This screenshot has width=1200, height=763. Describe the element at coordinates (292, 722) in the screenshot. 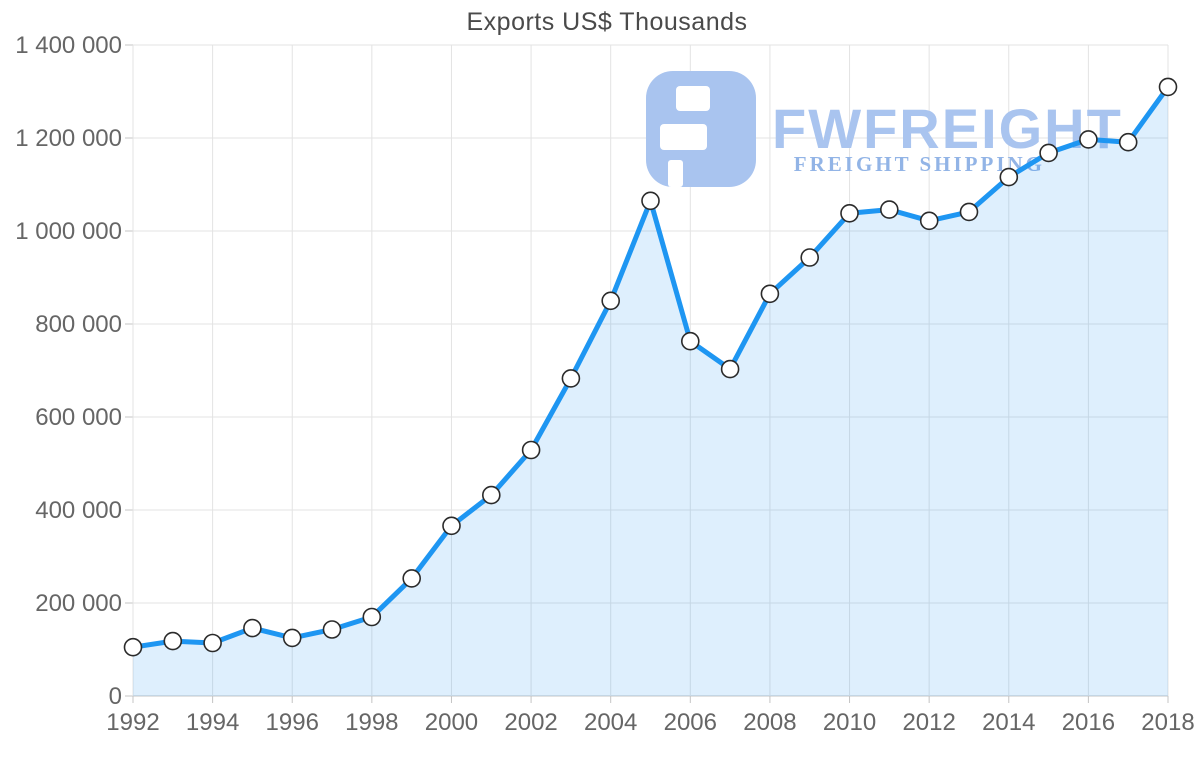

I see `x-axis-label: 1996` at that location.